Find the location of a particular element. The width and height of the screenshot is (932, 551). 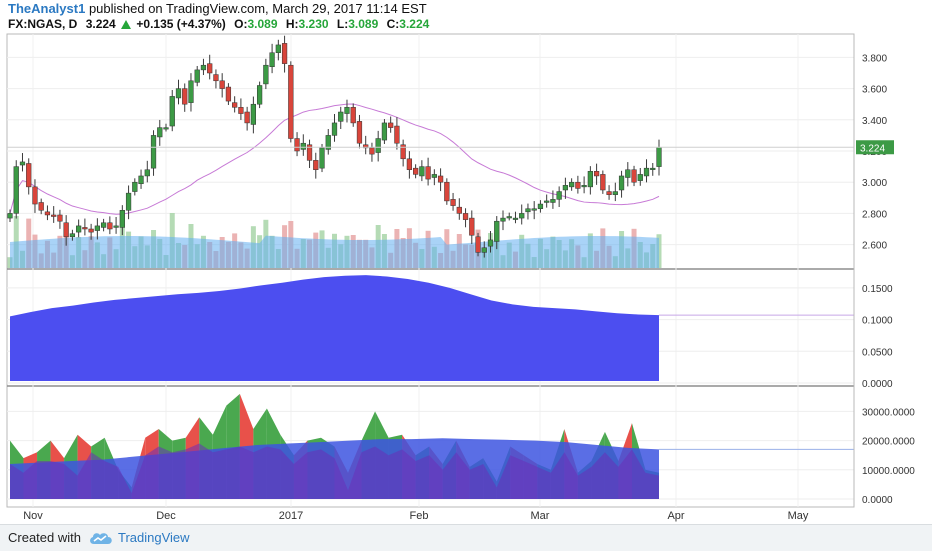

author-link: TheAnalyst1 is located at coordinates (47, 8).